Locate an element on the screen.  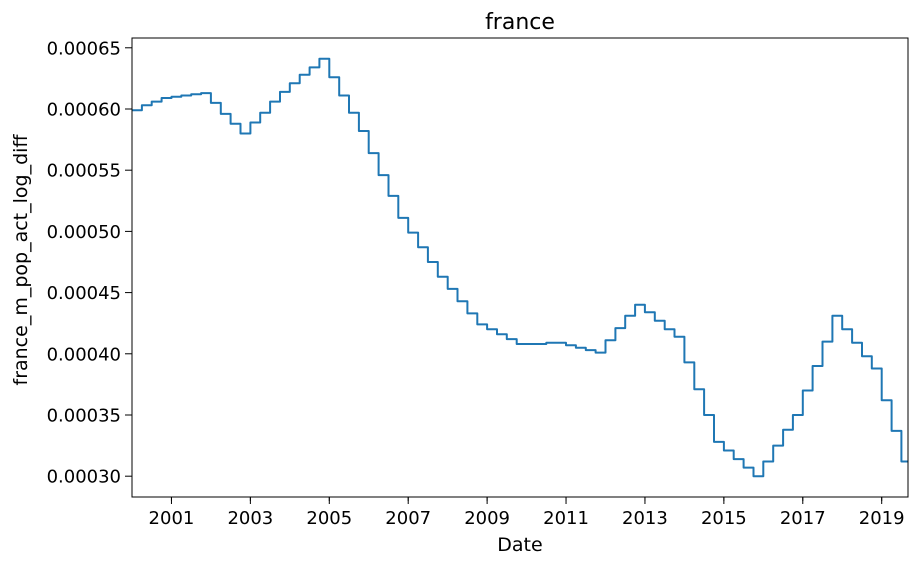
y-tick-label: 0.00065 is located at coordinates (84, 48).